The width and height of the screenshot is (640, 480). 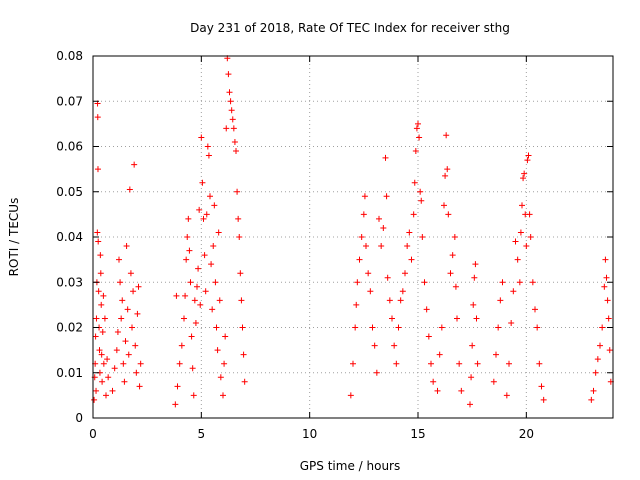 What do you see at coordinates (69, 328) in the screenshot?
I see `y-tick-label: 0.02` at bounding box center [69, 328].